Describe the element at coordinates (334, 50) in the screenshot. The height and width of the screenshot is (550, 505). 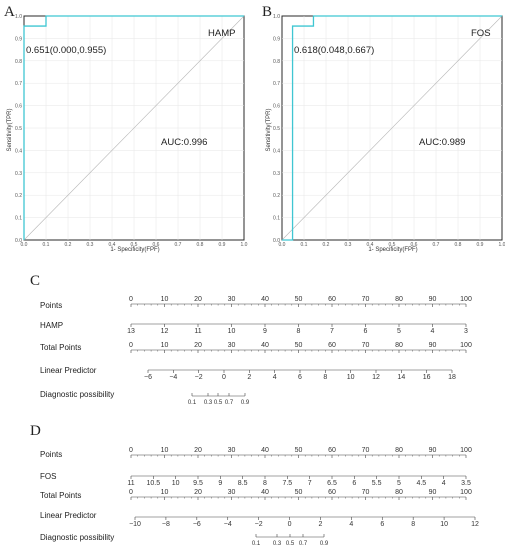
I see `threshold-annotation: 0.618(0.048,0.667)` at that location.